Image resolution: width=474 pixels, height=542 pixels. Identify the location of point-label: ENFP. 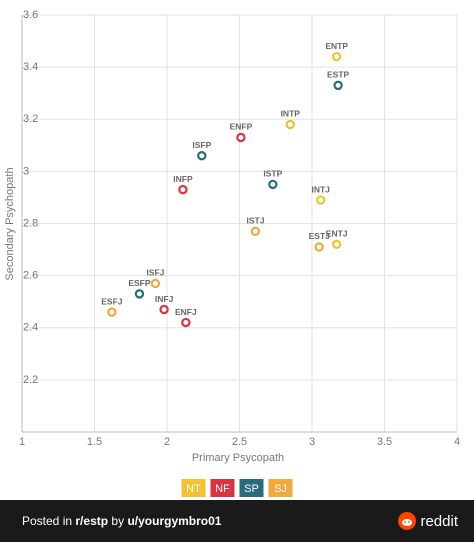
(241, 127).